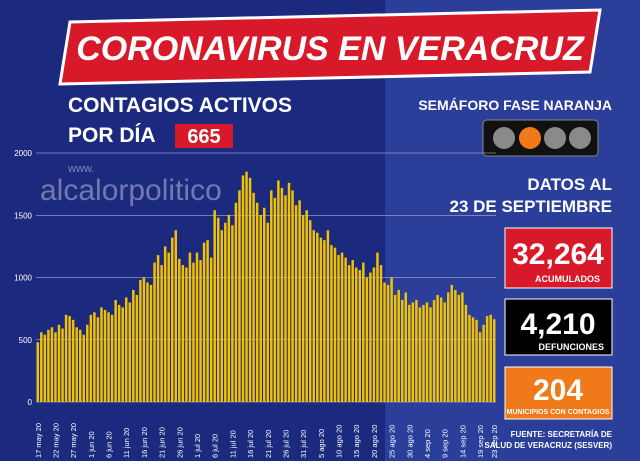  What do you see at coordinates (531, 206) in the screenshot?
I see `date: 23 DE SEPTIEMBRE` at bounding box center [531, 206].